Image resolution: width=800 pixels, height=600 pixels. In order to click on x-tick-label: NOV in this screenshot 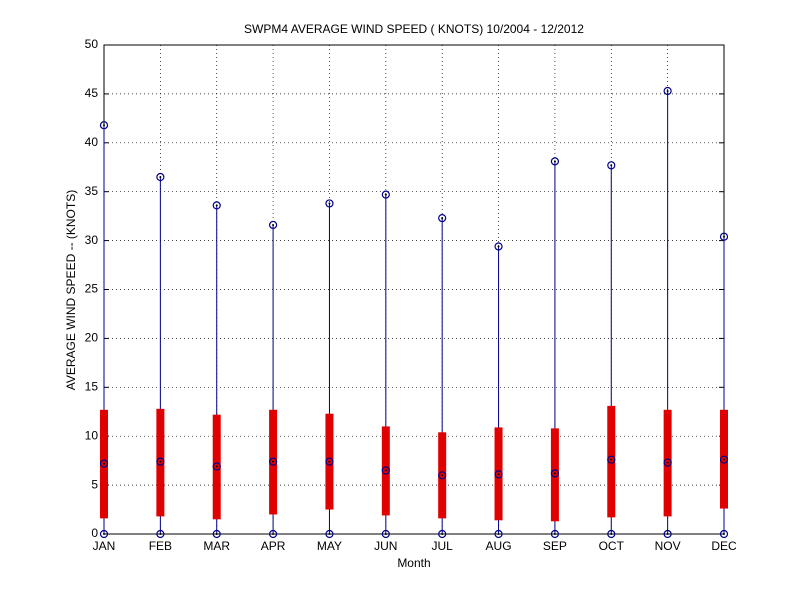, I will do `click(668, 546)`.